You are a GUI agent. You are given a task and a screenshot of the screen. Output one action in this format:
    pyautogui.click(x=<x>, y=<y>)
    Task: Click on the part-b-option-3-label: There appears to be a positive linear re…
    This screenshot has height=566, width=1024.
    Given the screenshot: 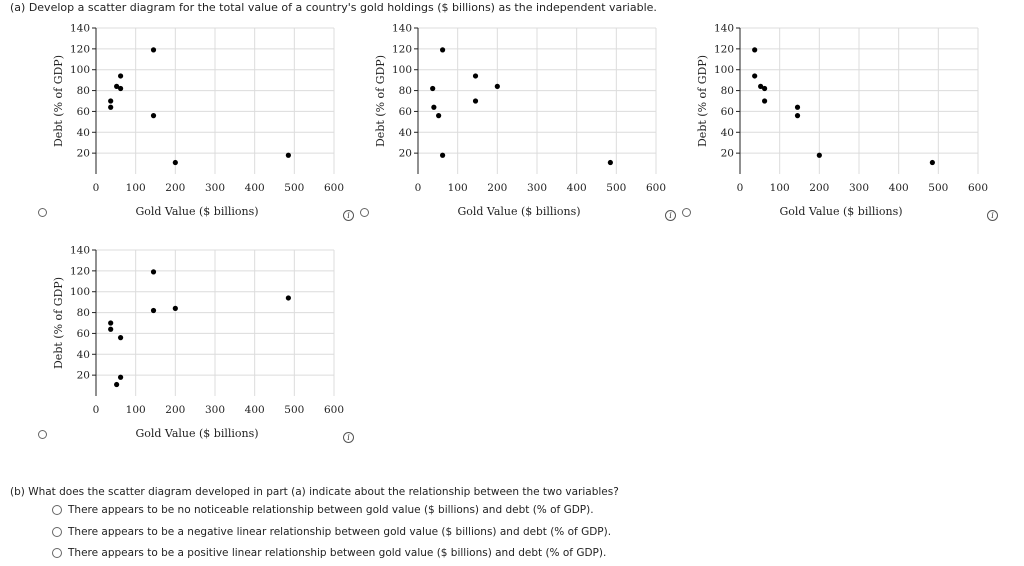 What is the action you would take?
    pyautogui.click(x=337, y=553)
    